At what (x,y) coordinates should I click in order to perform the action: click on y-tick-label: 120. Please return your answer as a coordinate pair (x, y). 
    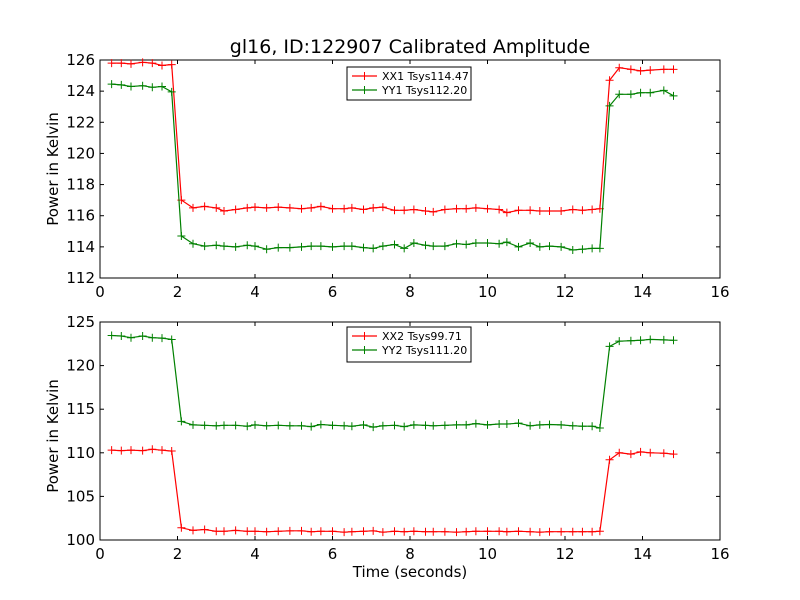
    Looking at the image, I should click on (80, 366).